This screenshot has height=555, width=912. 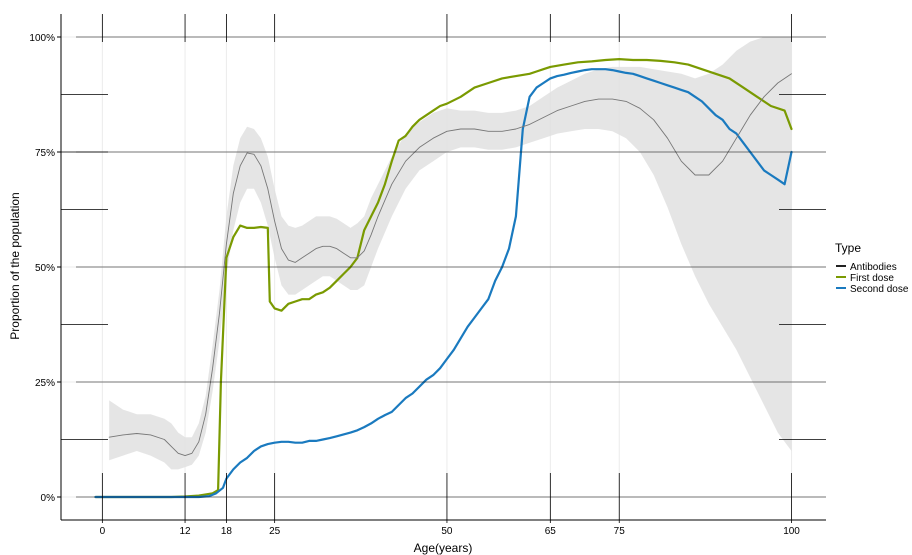 What do you see at coordinates (103, 531) in the screenshot?
I see `x-tick-label: 0` at bounding box center [103, 531].